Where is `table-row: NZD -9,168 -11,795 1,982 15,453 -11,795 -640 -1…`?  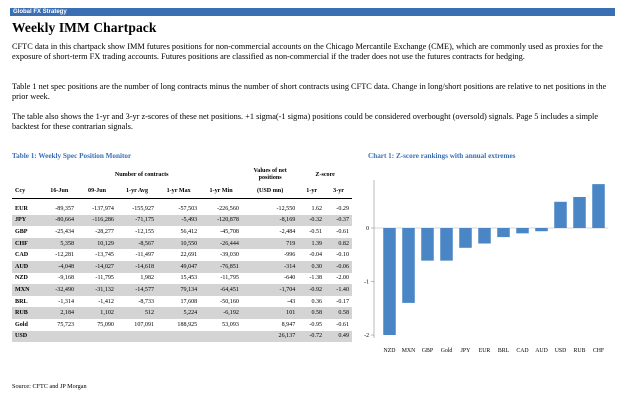 table-row: NZD -9,168 -11,795 1,982 15,453 -11,795 -640 -1… is located at coordinates (182, 279).